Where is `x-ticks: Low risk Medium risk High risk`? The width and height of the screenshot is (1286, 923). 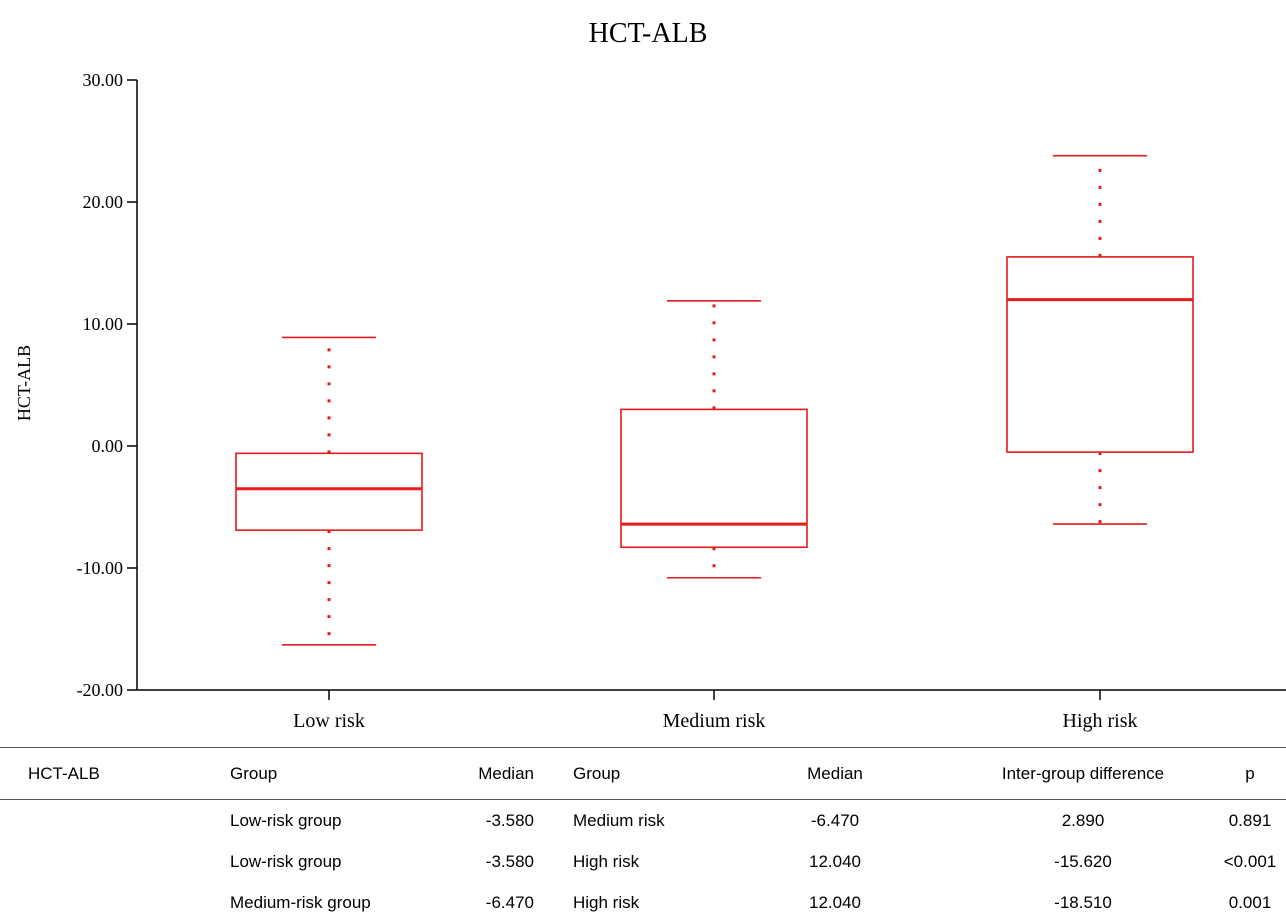 x-ticks: Low risk Medium risk High risk is located at coordinates (715, 711).